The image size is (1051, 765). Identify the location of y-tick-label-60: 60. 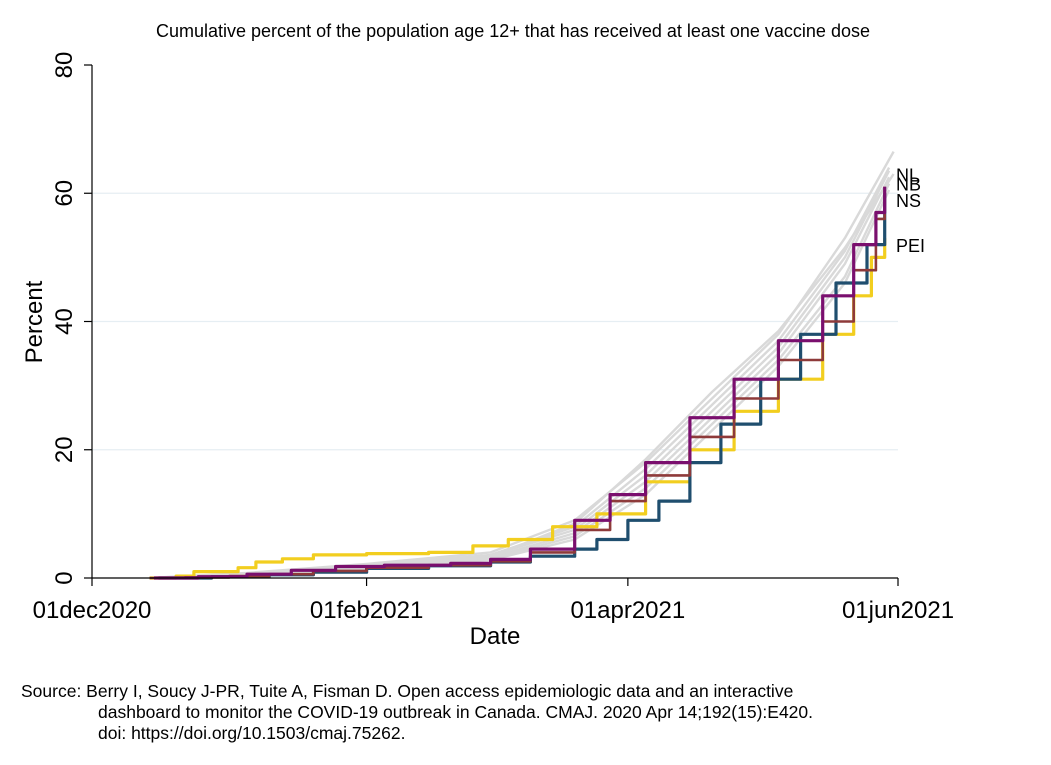
(64, 193).